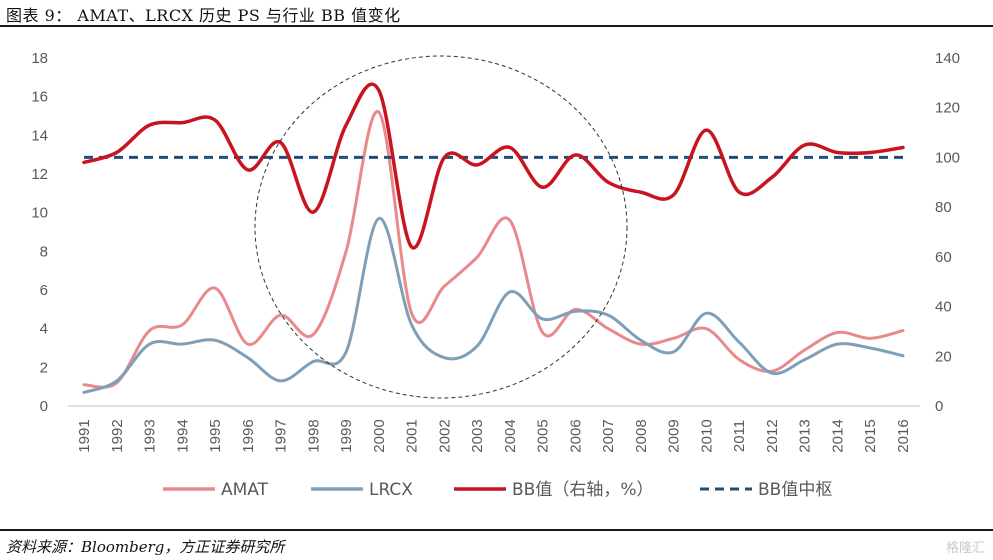  Describe the element at coordinates (391, 490) in the screenshot. I see `legend-label: LRCX` at that location.